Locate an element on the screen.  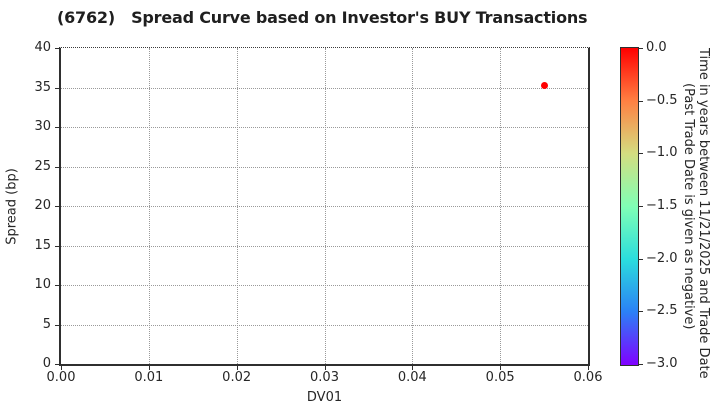
x-axis-label: DV01 is located at coordinates (324, 397).